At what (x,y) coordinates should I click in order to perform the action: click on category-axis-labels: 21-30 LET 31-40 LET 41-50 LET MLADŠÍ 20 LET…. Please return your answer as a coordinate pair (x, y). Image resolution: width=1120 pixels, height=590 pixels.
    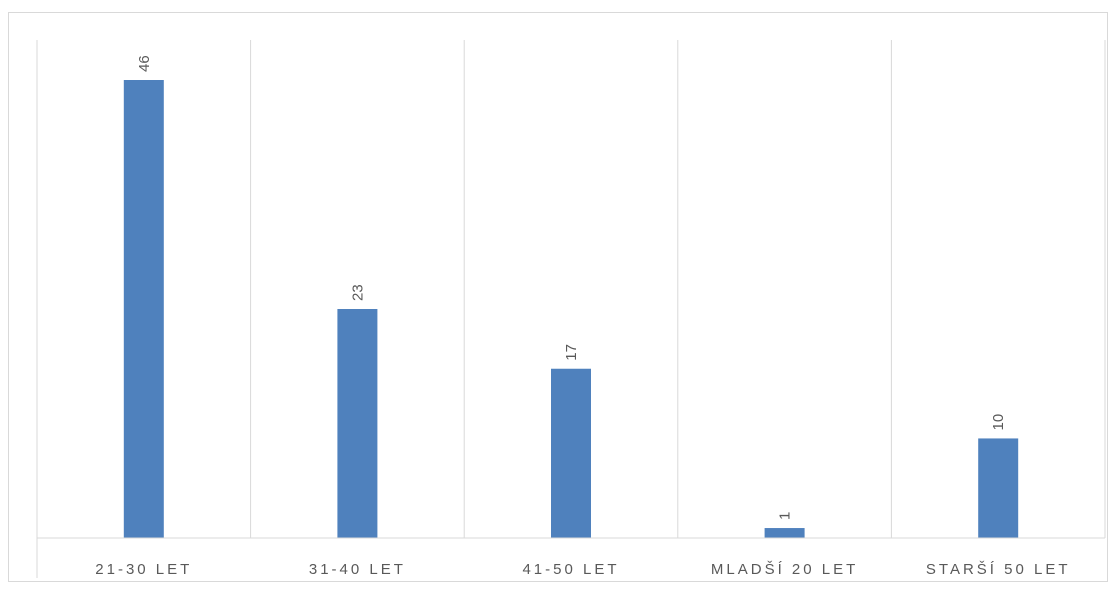
    Looking at the image, I should click on (583, 569).